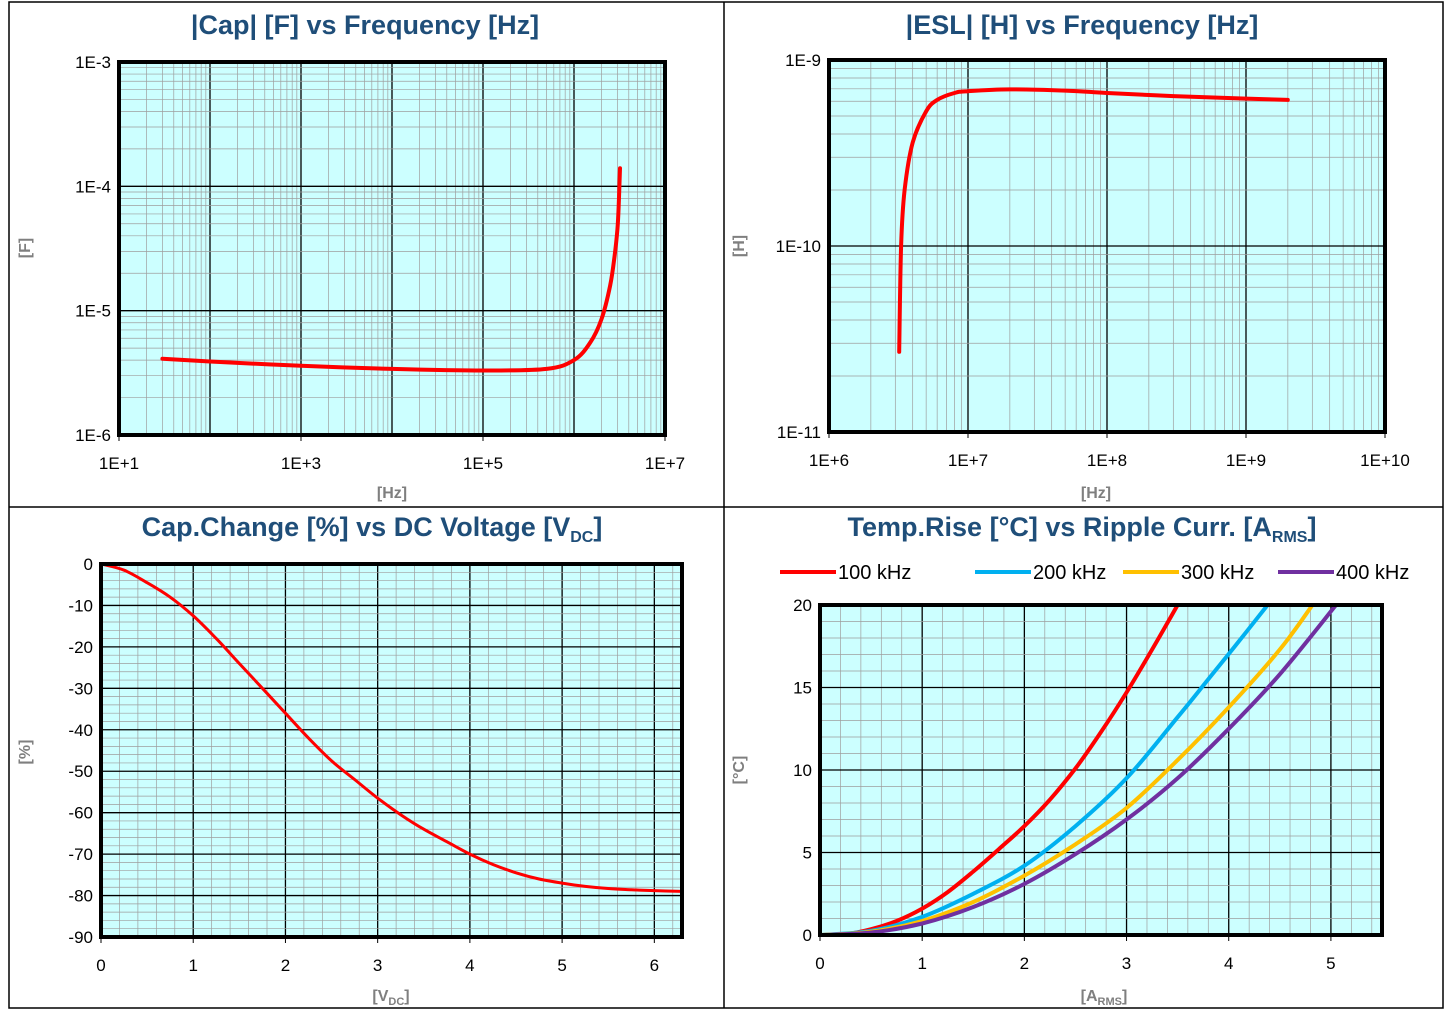 The image size is (1447, 1010). What do you see at coordinates (80, 730) in the screenshot?
I see `y-tick-label: -40` at bounding box center [80, 730].